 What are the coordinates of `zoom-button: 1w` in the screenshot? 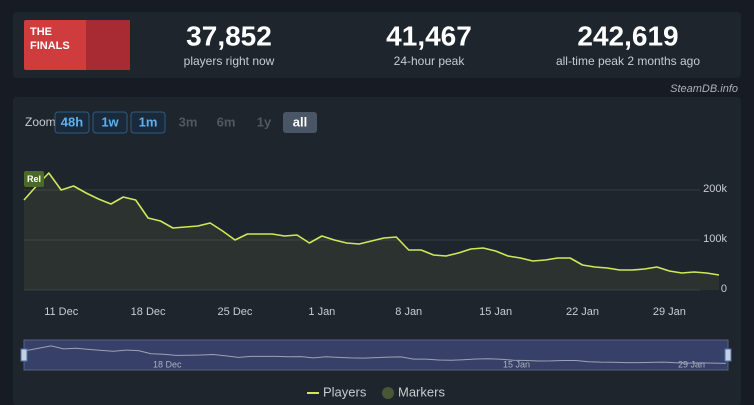 It's located at (110, 122).